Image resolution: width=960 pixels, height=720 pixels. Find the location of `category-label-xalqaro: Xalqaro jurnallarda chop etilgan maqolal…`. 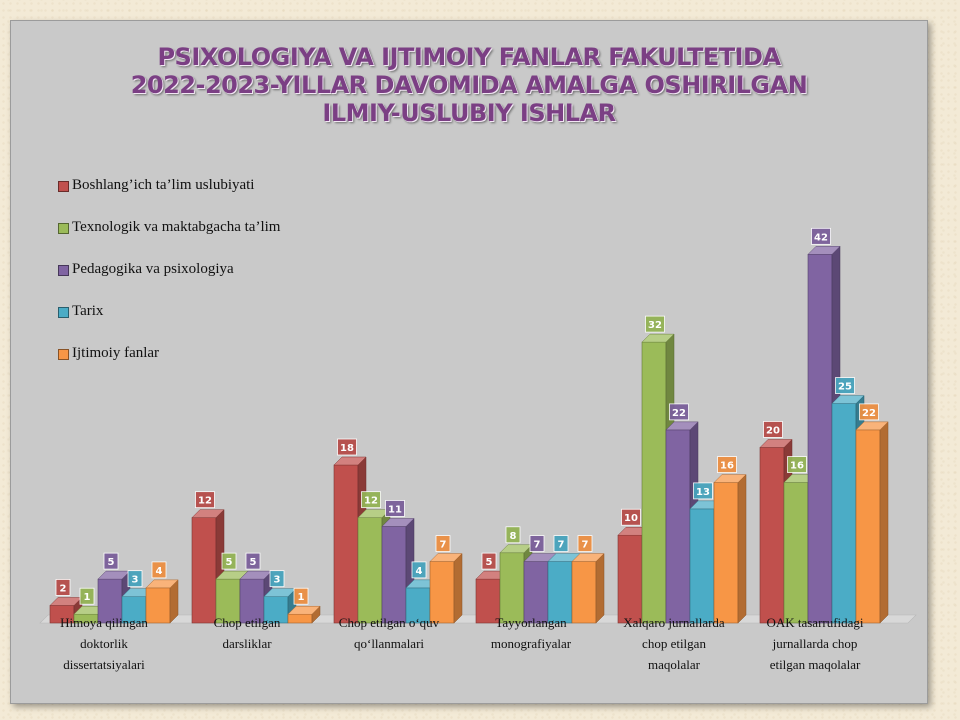

category-label-xalqaro: Xalqaro jurnallarda chop etilgan maqolal… is located at coordinates (674, 643).